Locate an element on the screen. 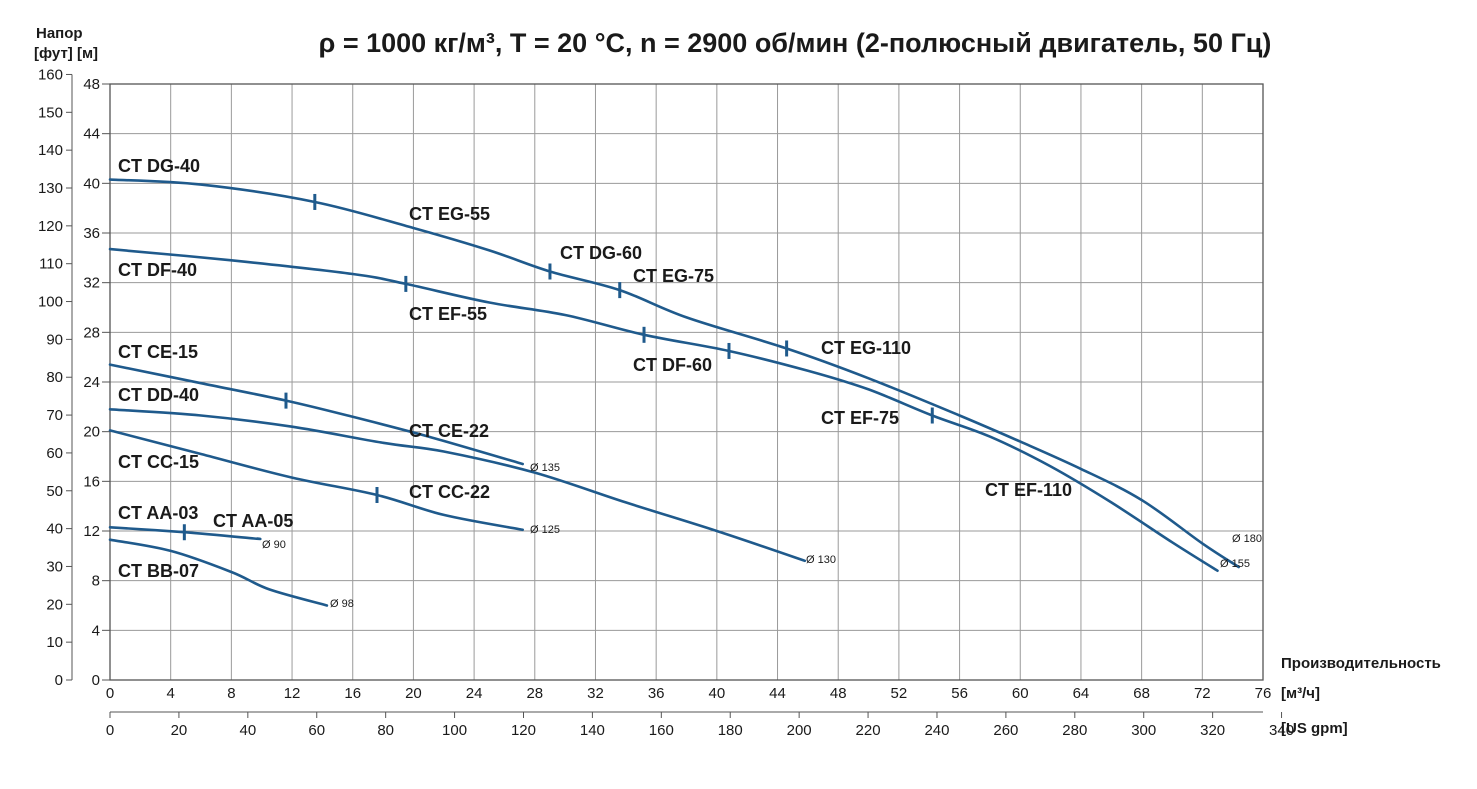 The height and width of the screenshot is (789, 1477). x-tick-label-gpm: 240 is located at coordinates (936, 730).